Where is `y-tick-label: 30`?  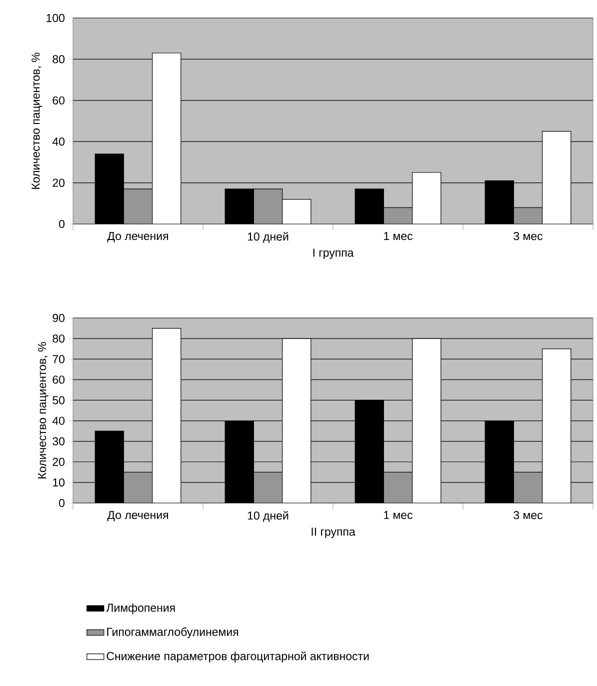
y-tick-label: 30 is located at coordinates (58, 441).